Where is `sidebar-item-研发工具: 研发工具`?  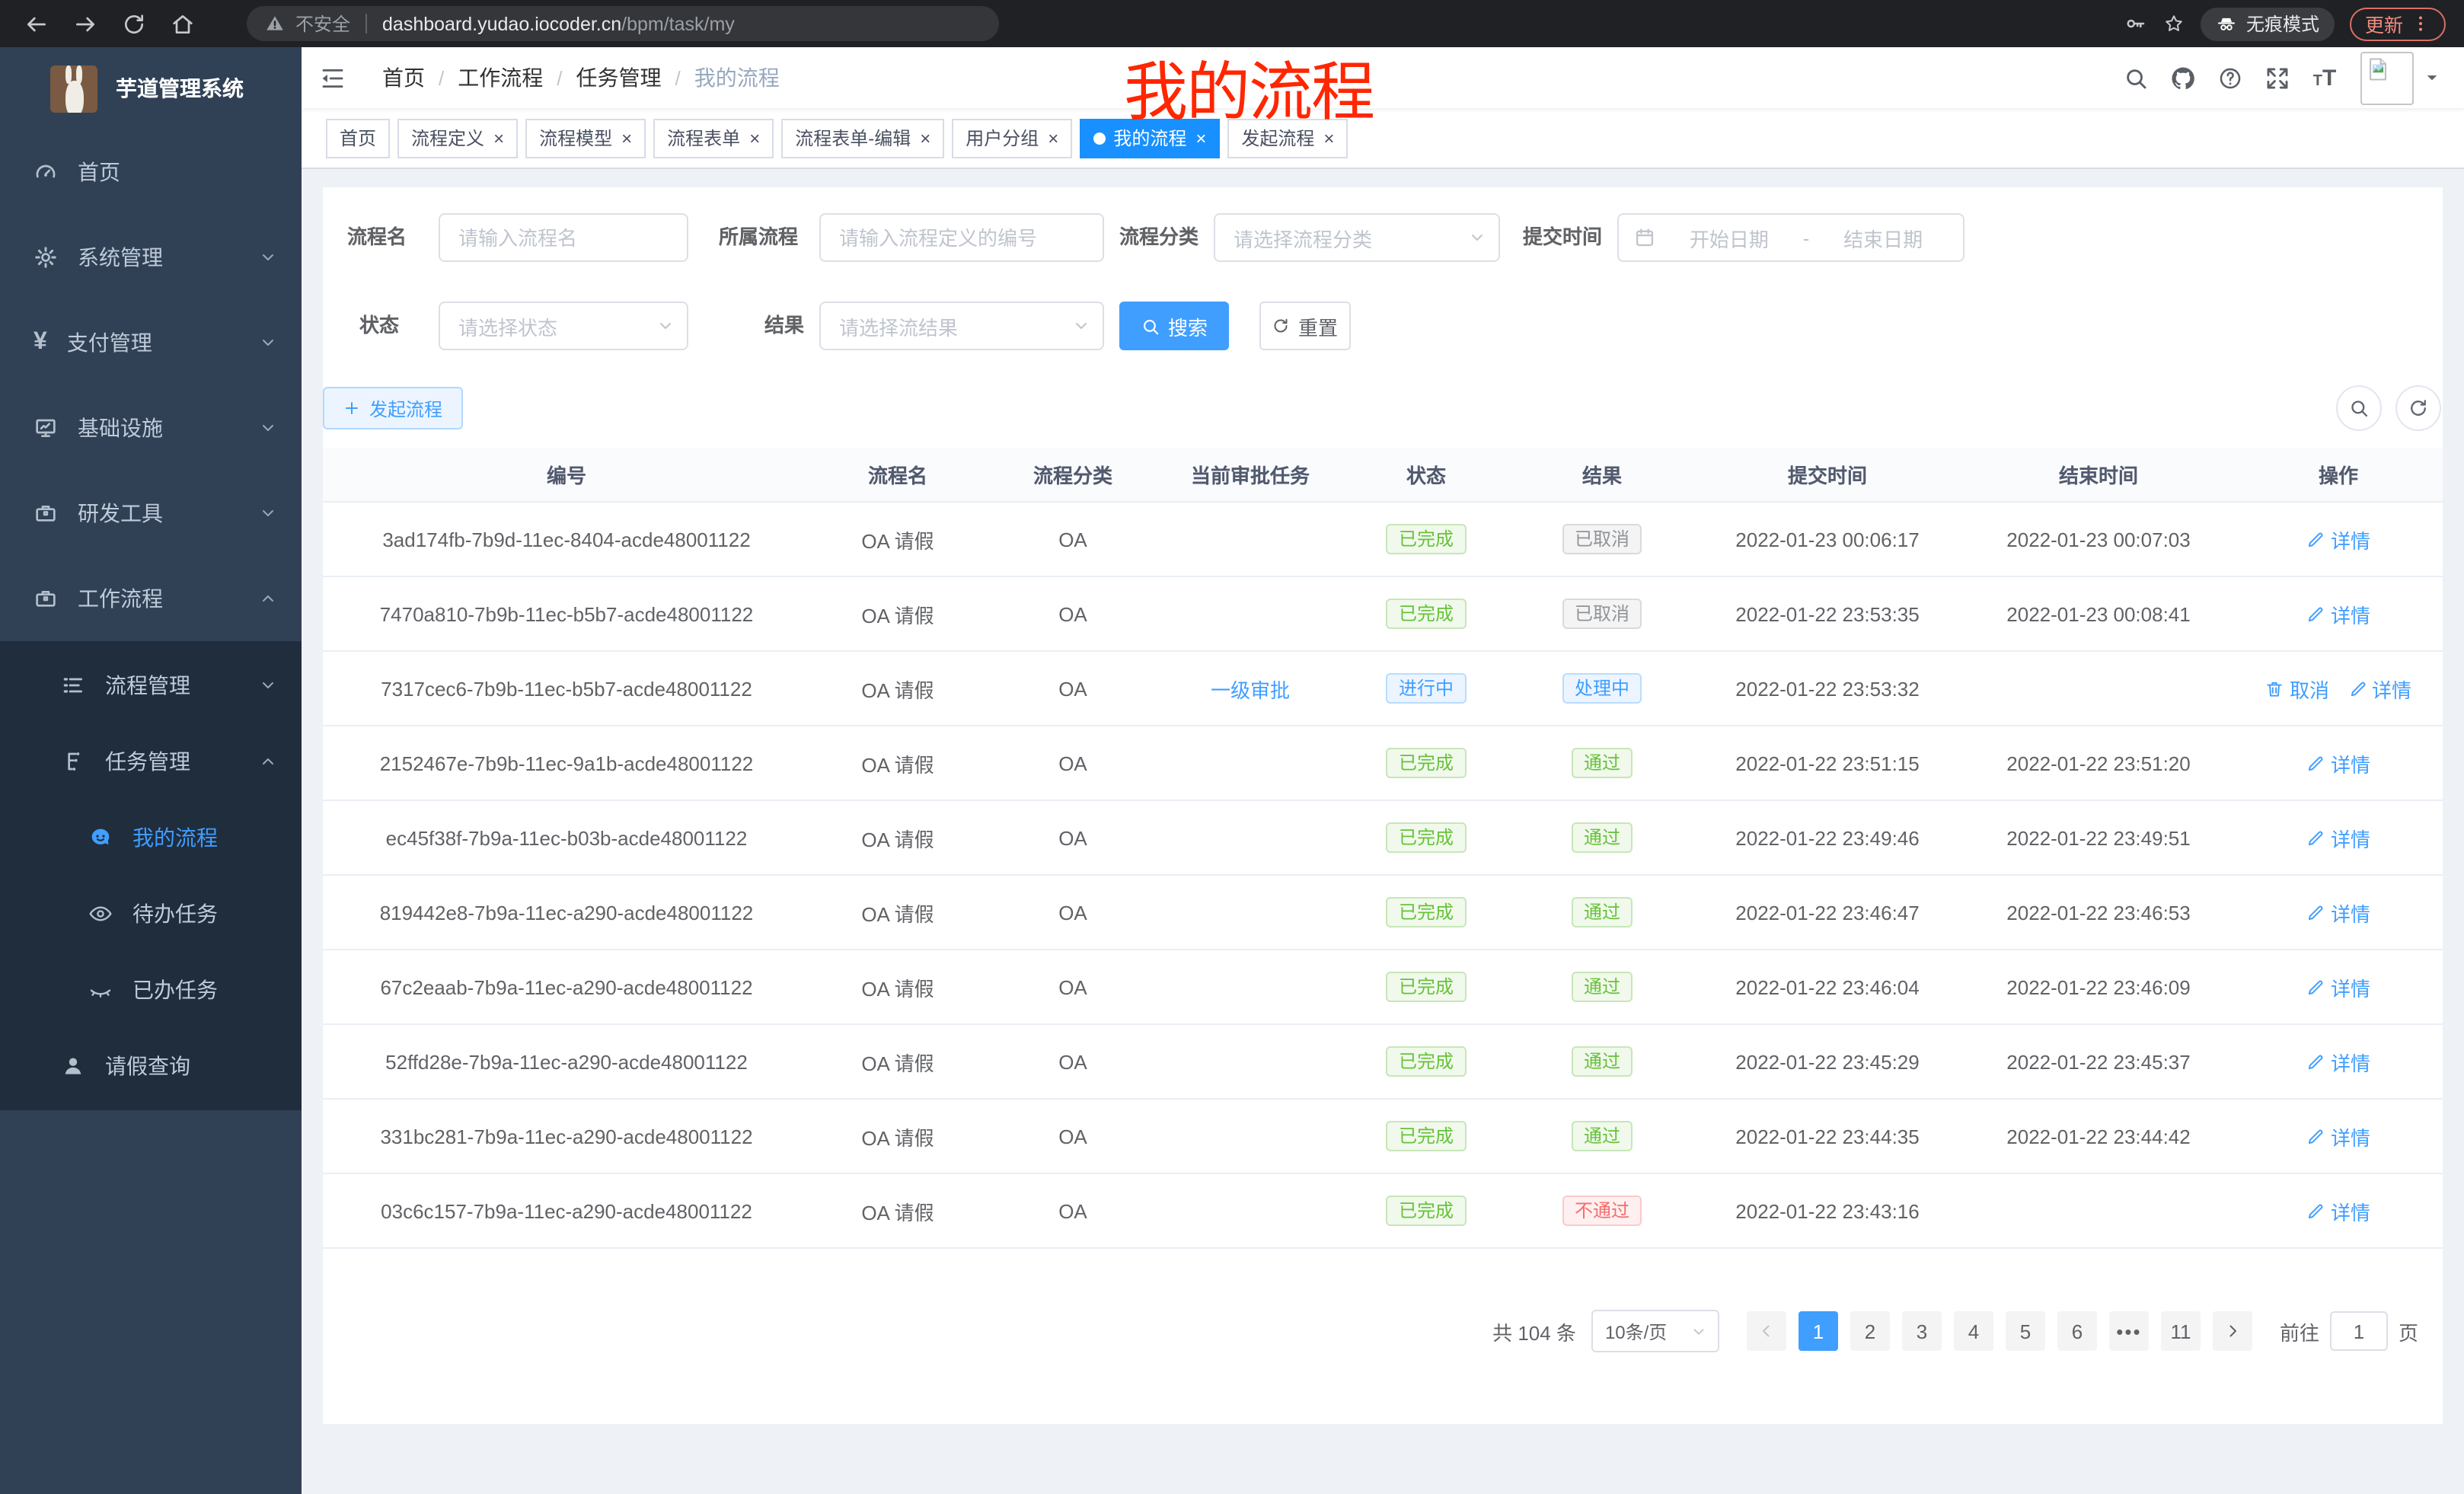 sidebar-item-研发工具: 研发工具 is located at coordinates (151, 513).